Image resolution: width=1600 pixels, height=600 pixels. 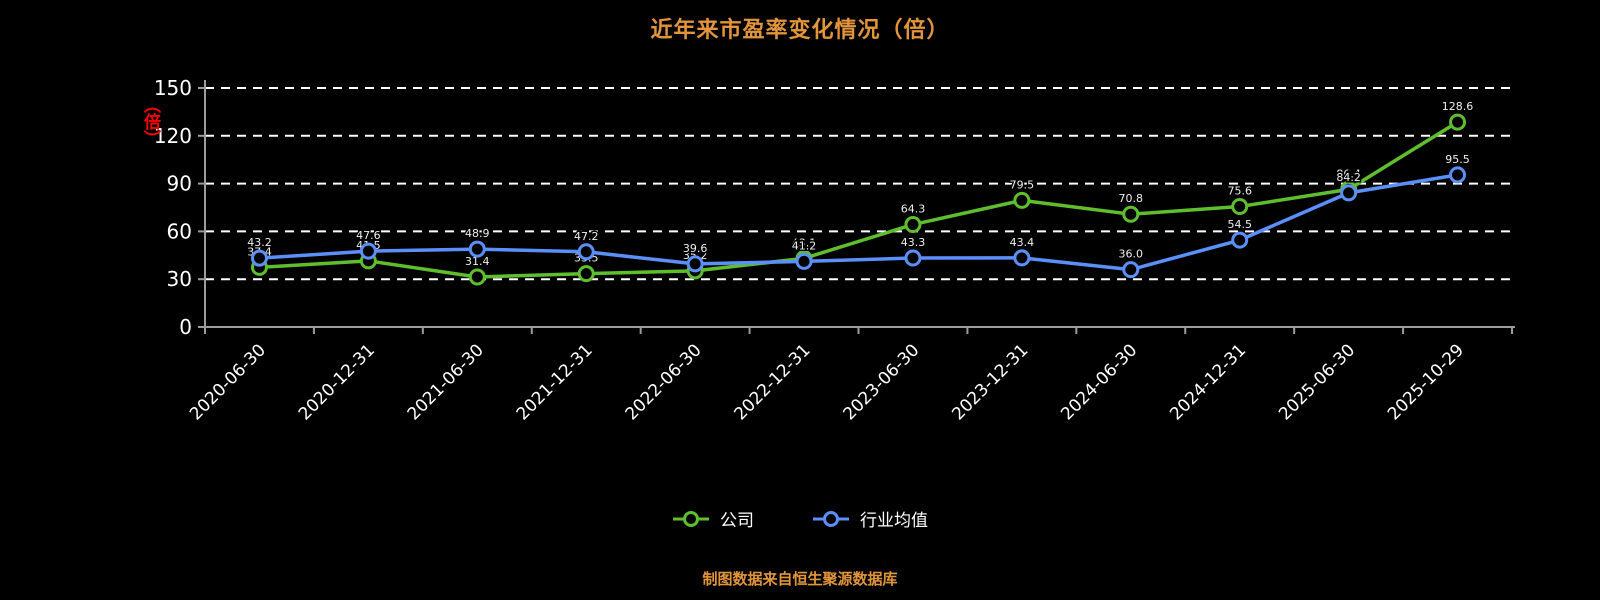 I want to click on series-company-data-label: 70.8, so click(x=1131, y=198).